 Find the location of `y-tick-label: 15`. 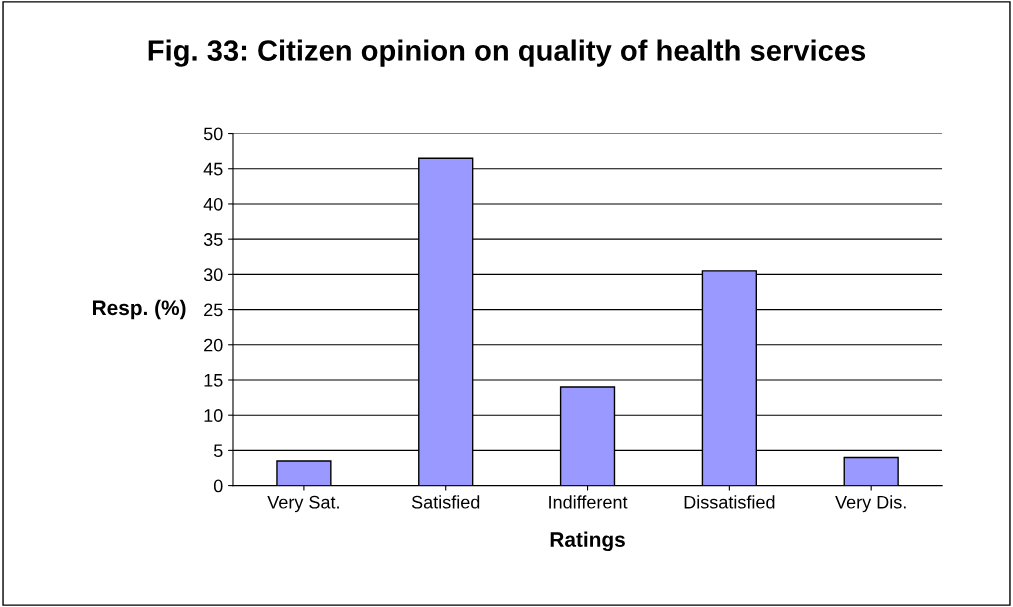

y-tick-label: 15 is located at coordinates (213, 380).